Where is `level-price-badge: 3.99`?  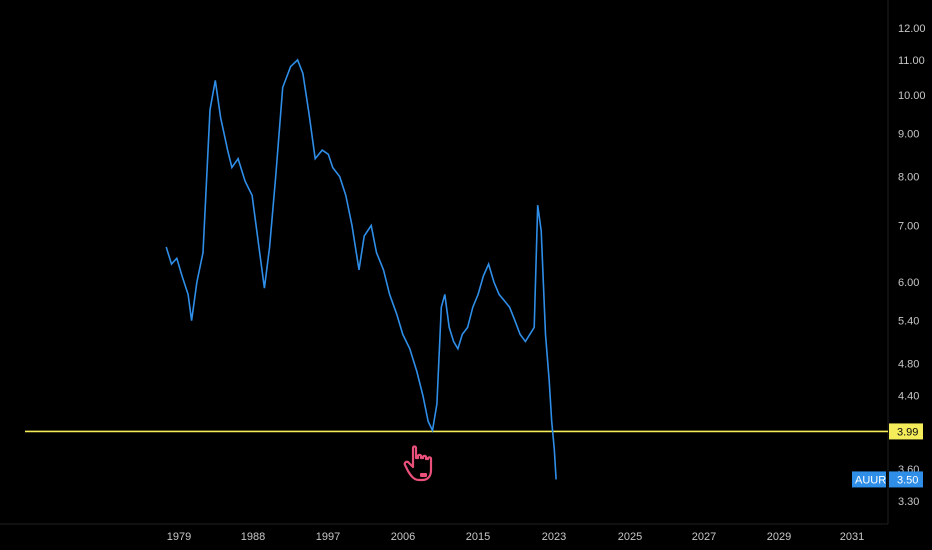 level-price-badge: 3.99 is located at coordinates (906, 431).